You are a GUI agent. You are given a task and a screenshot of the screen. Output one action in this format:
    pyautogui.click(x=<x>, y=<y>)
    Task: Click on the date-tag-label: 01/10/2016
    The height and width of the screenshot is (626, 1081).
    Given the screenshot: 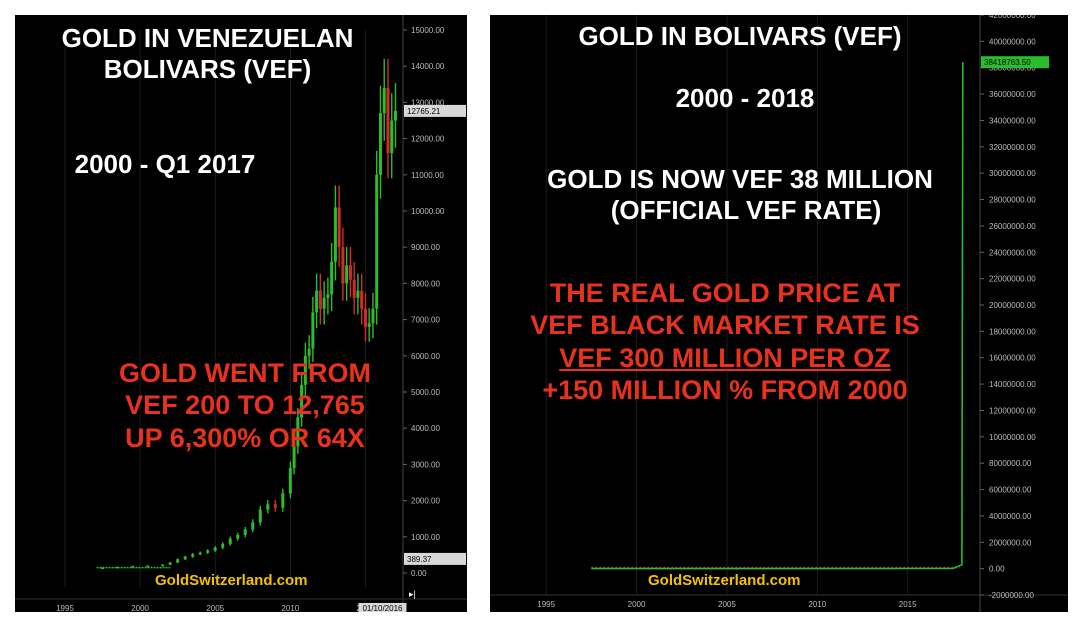 What is the action you would take?
    pyautogui.click(x=382, y=608)
    